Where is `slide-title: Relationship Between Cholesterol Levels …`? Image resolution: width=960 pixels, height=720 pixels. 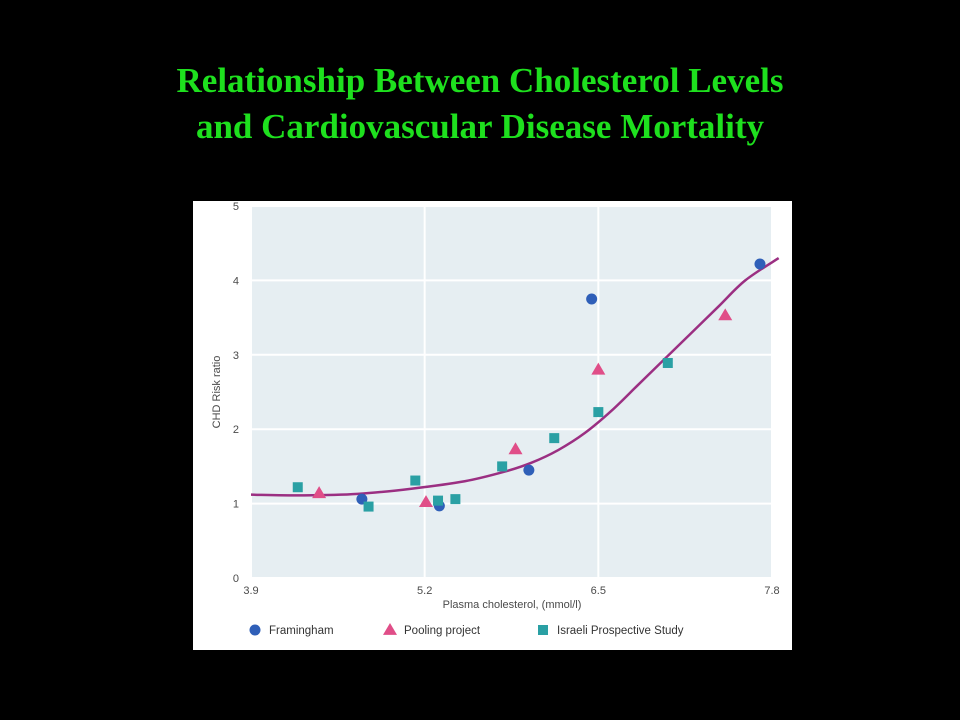 slide-title: Relationship Between Cholesterol Levels … is located at coordinates (480, 104).